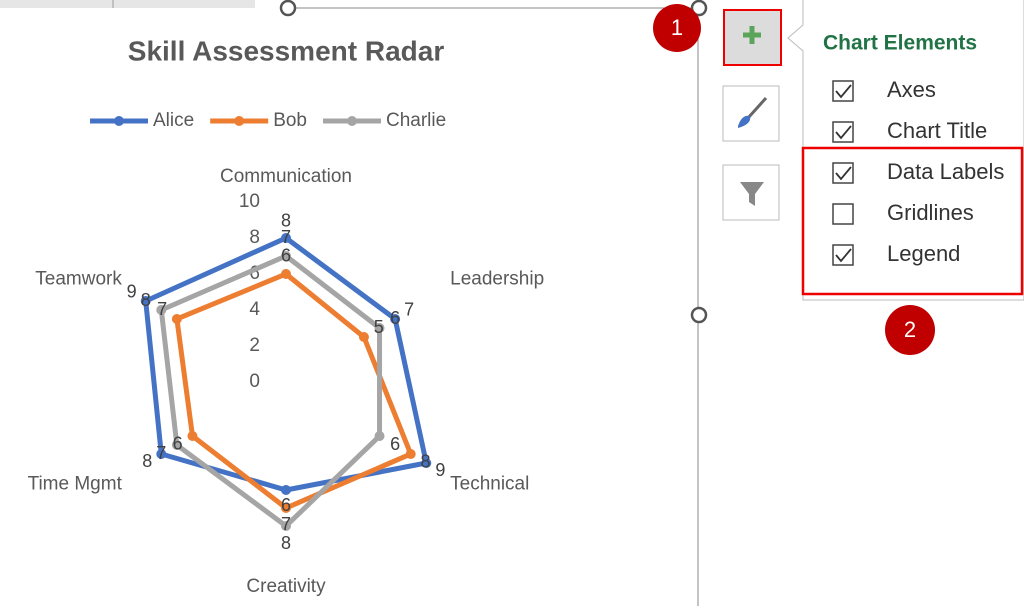  Describe the element at coordinates (254, 237) in the screenshot. I see `y-tick-label: 8` at that location.